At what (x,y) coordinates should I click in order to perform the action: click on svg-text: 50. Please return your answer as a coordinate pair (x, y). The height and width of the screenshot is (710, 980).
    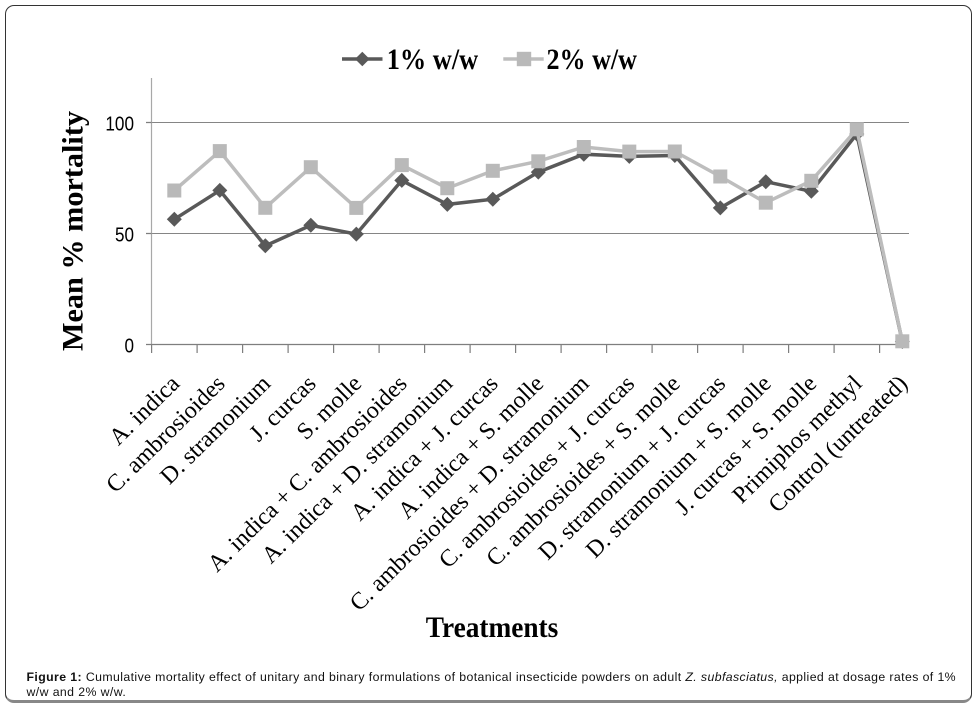
    Looking at the image, I should click on (124, 235).